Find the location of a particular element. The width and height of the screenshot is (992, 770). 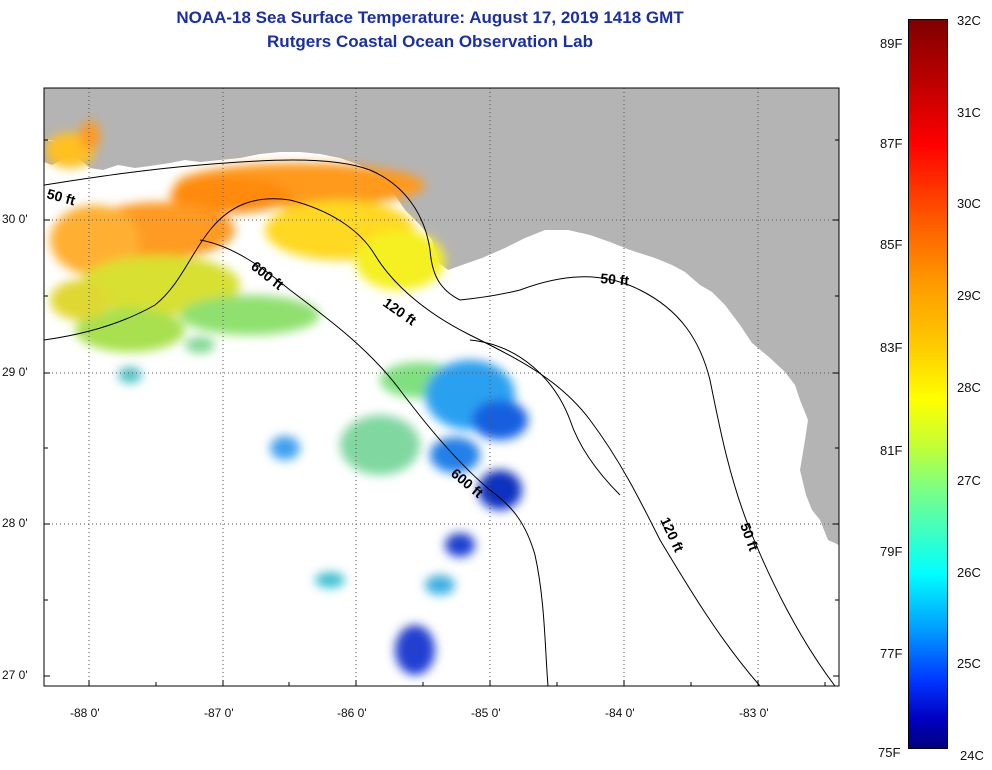

colorbar-f-label: 83F is located at coordinates (891, 347).